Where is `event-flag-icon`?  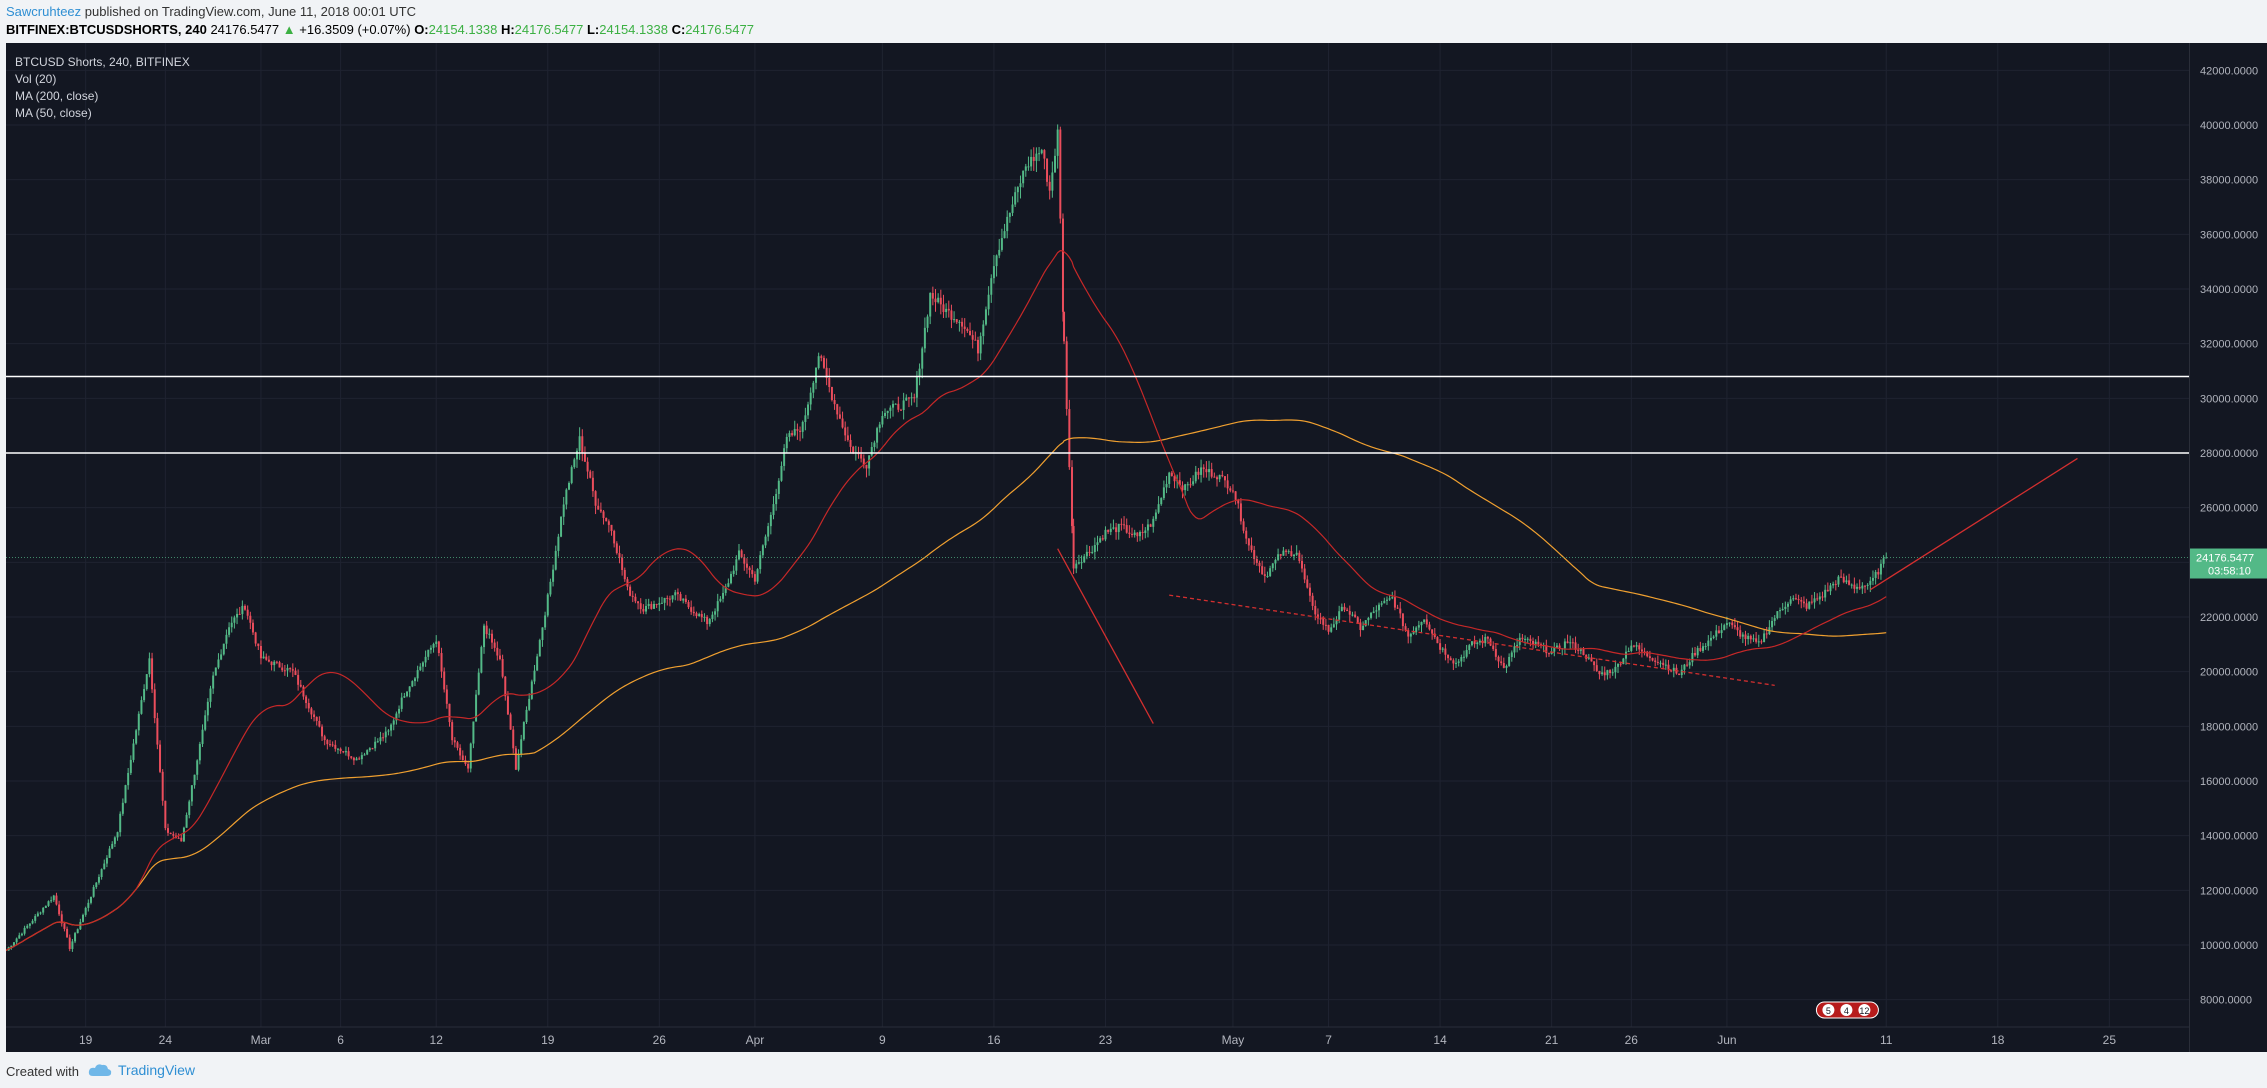 event-flag-icon is located at coordinates (1828, 1010).